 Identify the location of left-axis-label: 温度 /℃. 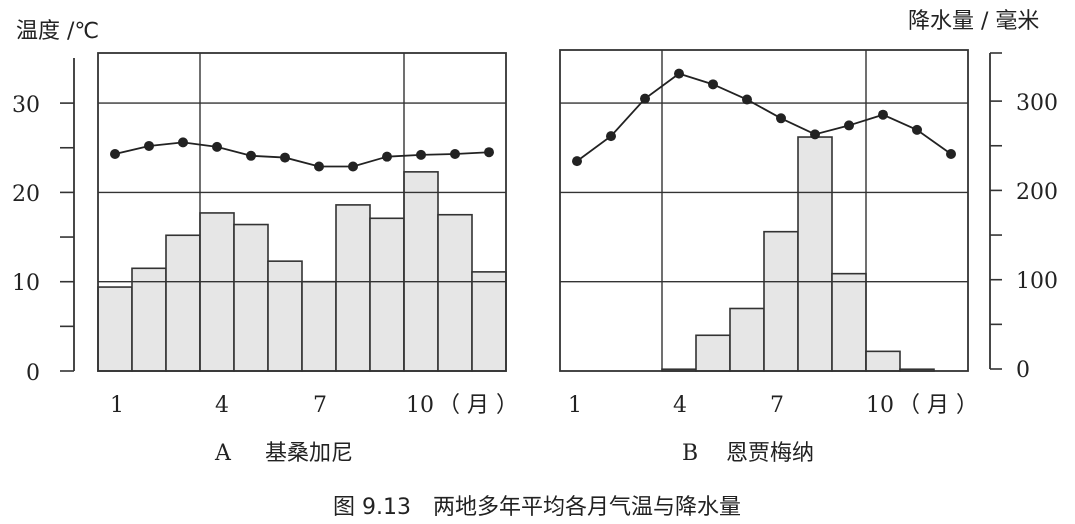
(57, 31).